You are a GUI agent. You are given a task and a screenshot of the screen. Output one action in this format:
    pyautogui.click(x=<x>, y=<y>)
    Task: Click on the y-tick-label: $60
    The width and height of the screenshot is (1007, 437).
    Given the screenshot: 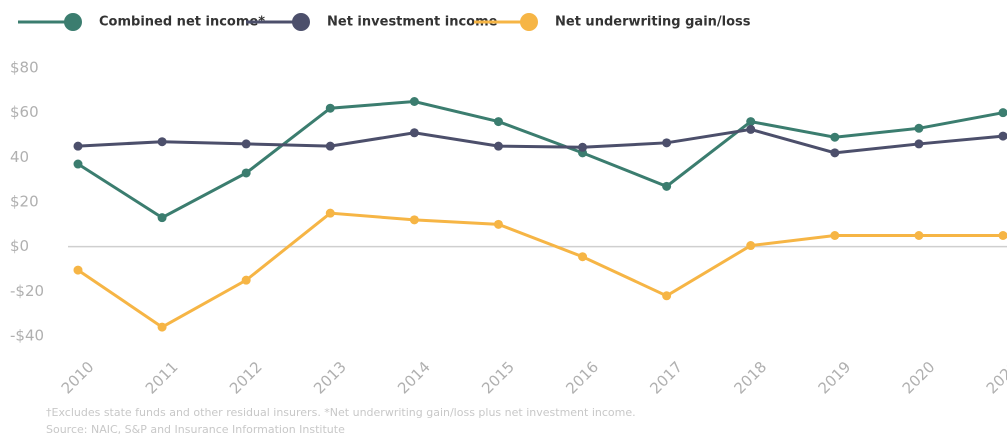 What is the action you would take?
    pyautogui.click(x=24, y=112)
    